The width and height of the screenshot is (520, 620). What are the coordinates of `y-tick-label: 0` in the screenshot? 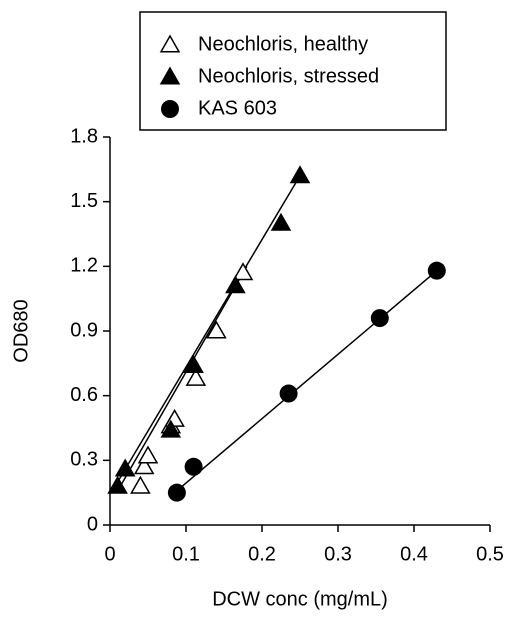 It's located at (92, 524).